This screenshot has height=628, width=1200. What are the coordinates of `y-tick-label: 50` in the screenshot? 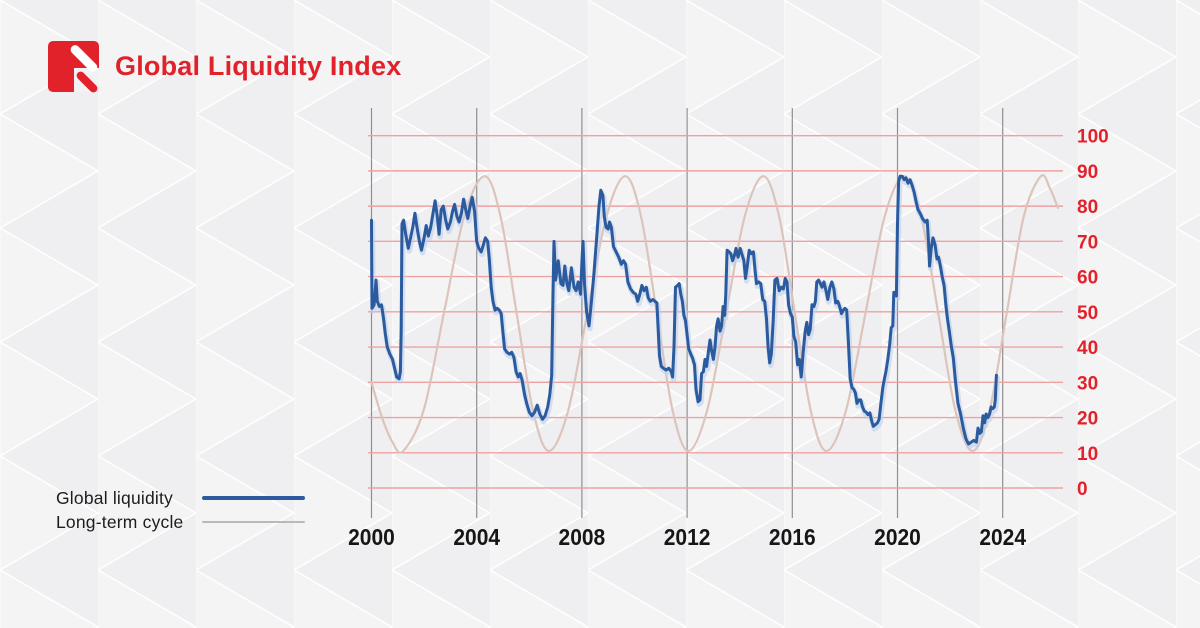 It's located at (1087, 313).